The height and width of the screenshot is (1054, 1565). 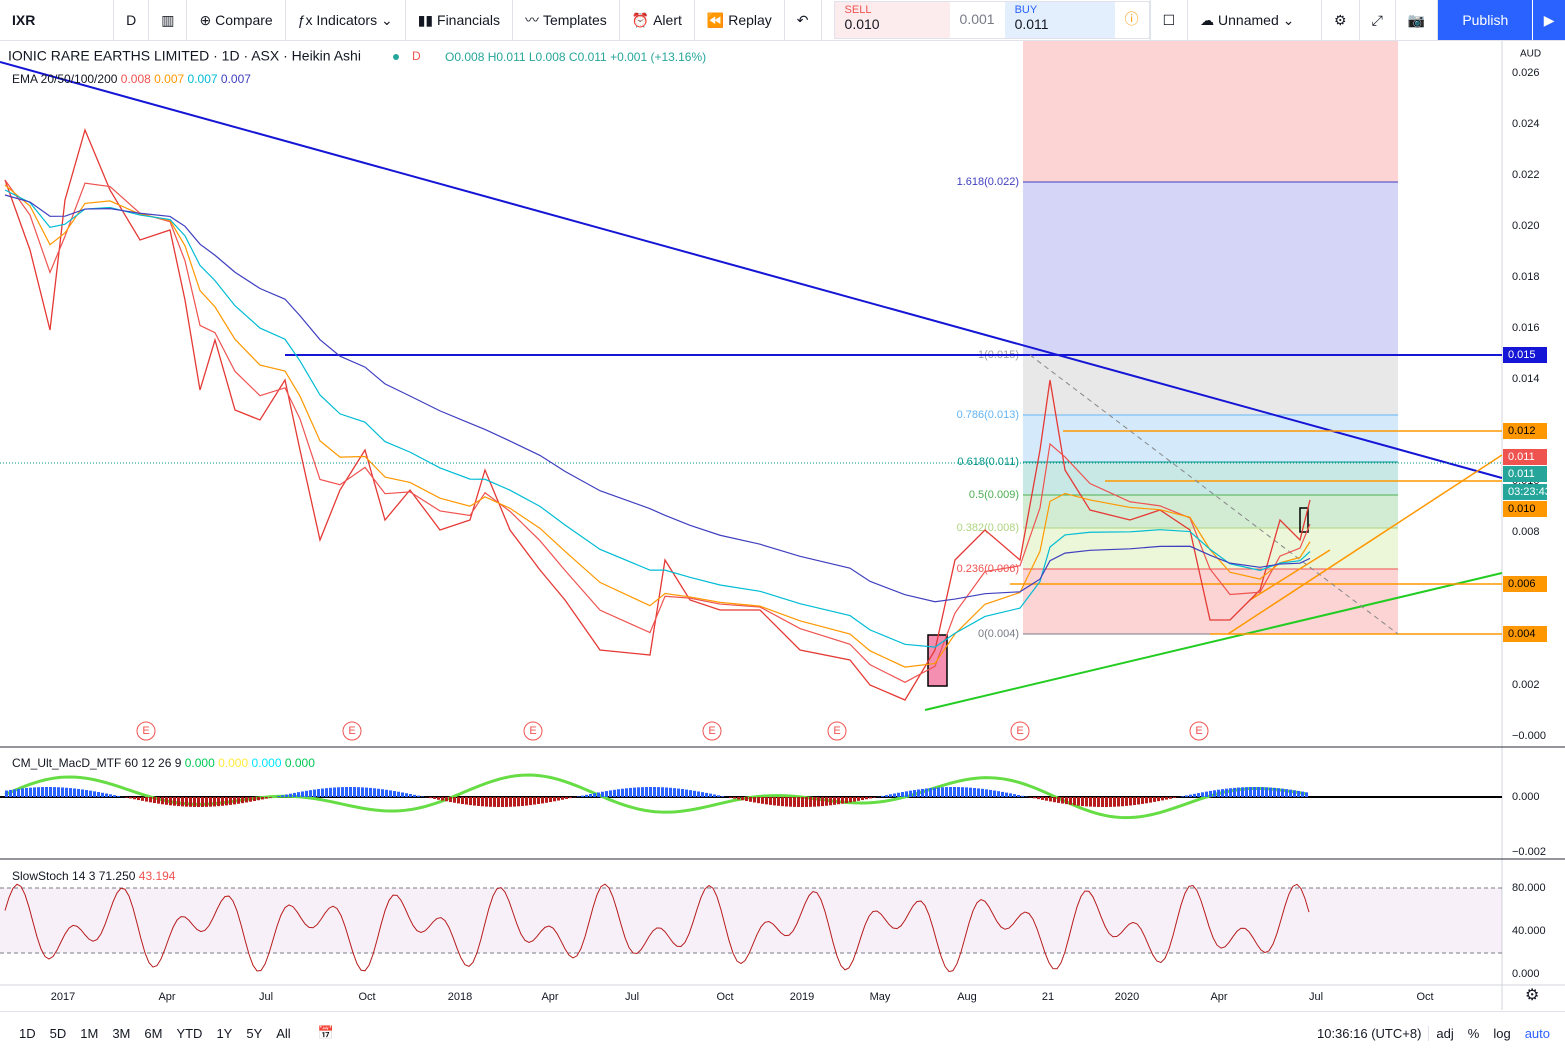 I want to click on axis-settings: ⚙, so click(x=1532, y=995).